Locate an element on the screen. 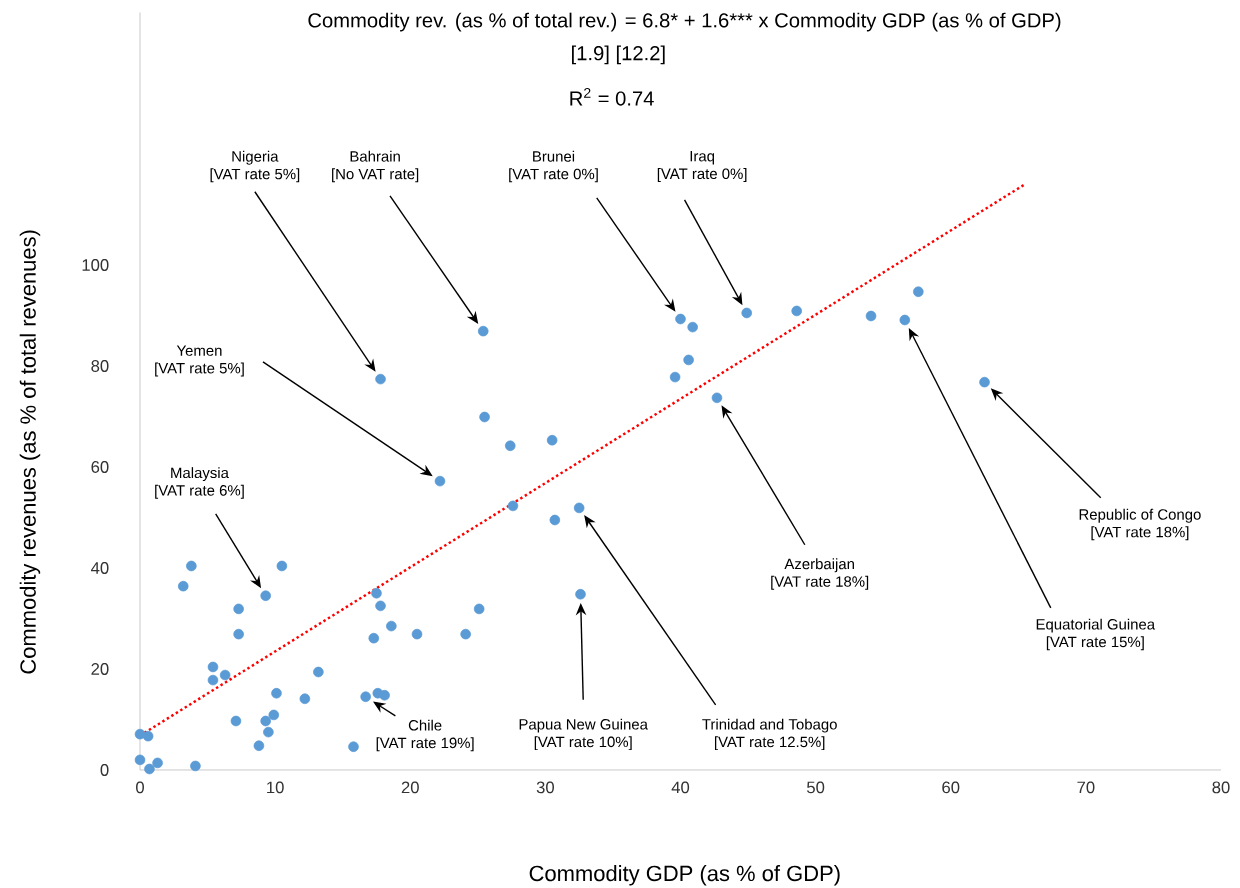 This screenshot has width=1240, height=888. x-tick-label: 50 is located at coordinates (816, 787).